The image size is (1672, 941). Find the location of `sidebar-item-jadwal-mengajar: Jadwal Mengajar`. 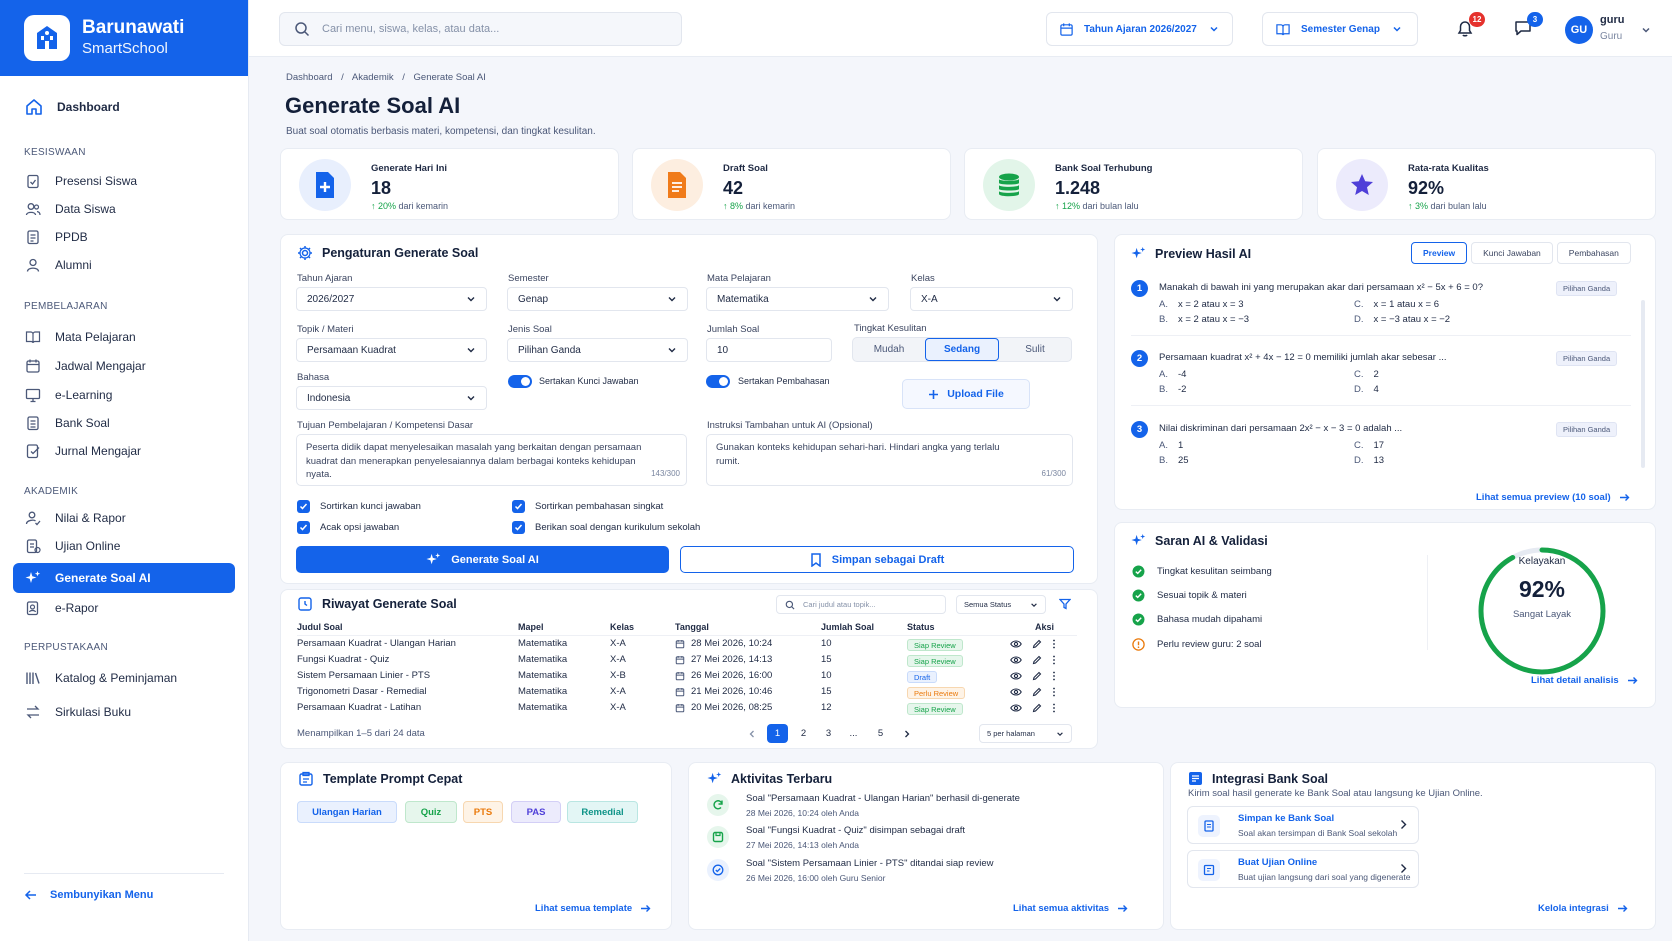

sidebar-item-jadwal-mengajar: Jadwal Mengajar is located at coordinates (124, 366).